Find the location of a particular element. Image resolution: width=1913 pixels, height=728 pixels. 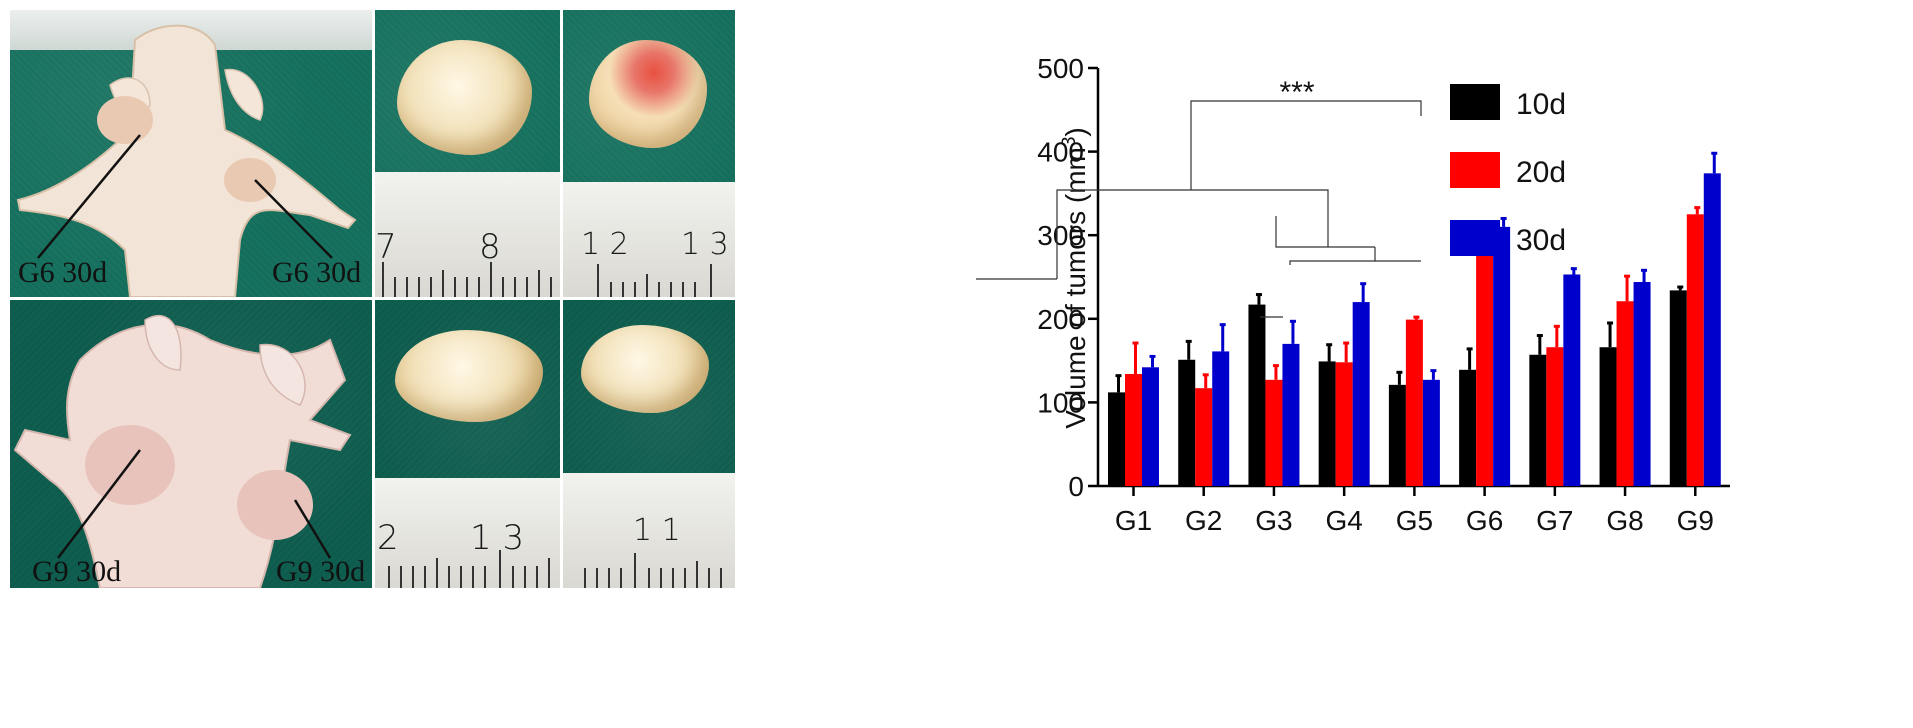

legend-label: 10d is located at coordinates (1541, 104).